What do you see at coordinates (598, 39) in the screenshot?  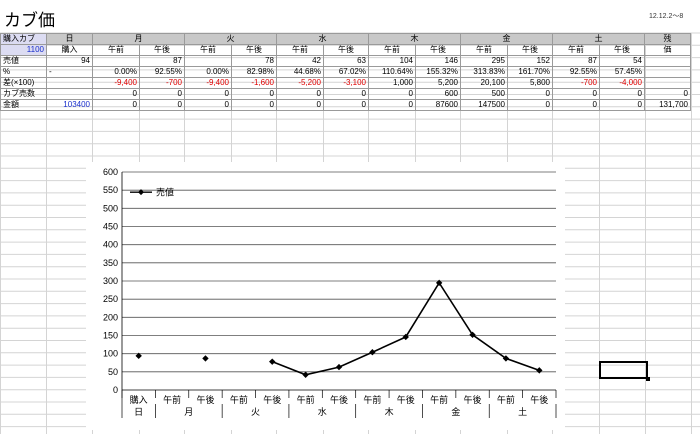 I see `day-header-sat: 土` at bounding box center [598, 39].